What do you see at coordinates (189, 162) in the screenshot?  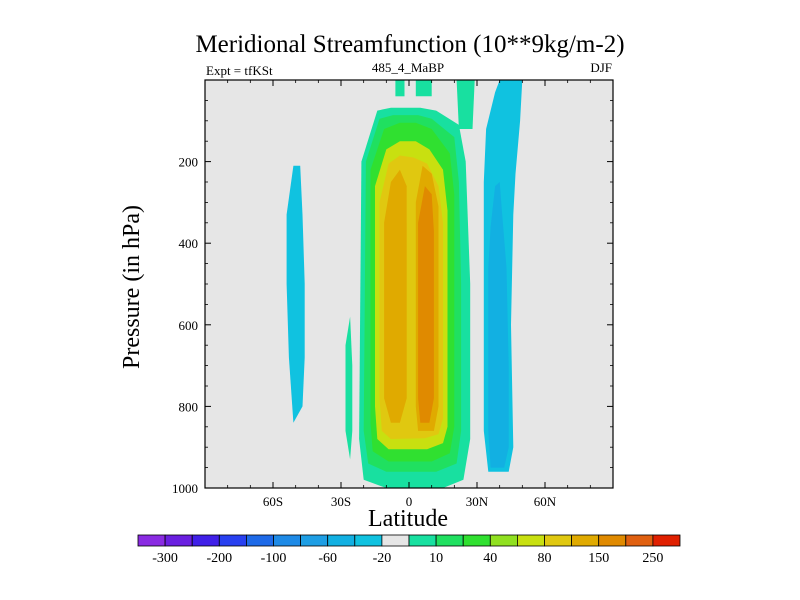 I see `y-tick-label: 200` at bounding box center [189, 162].